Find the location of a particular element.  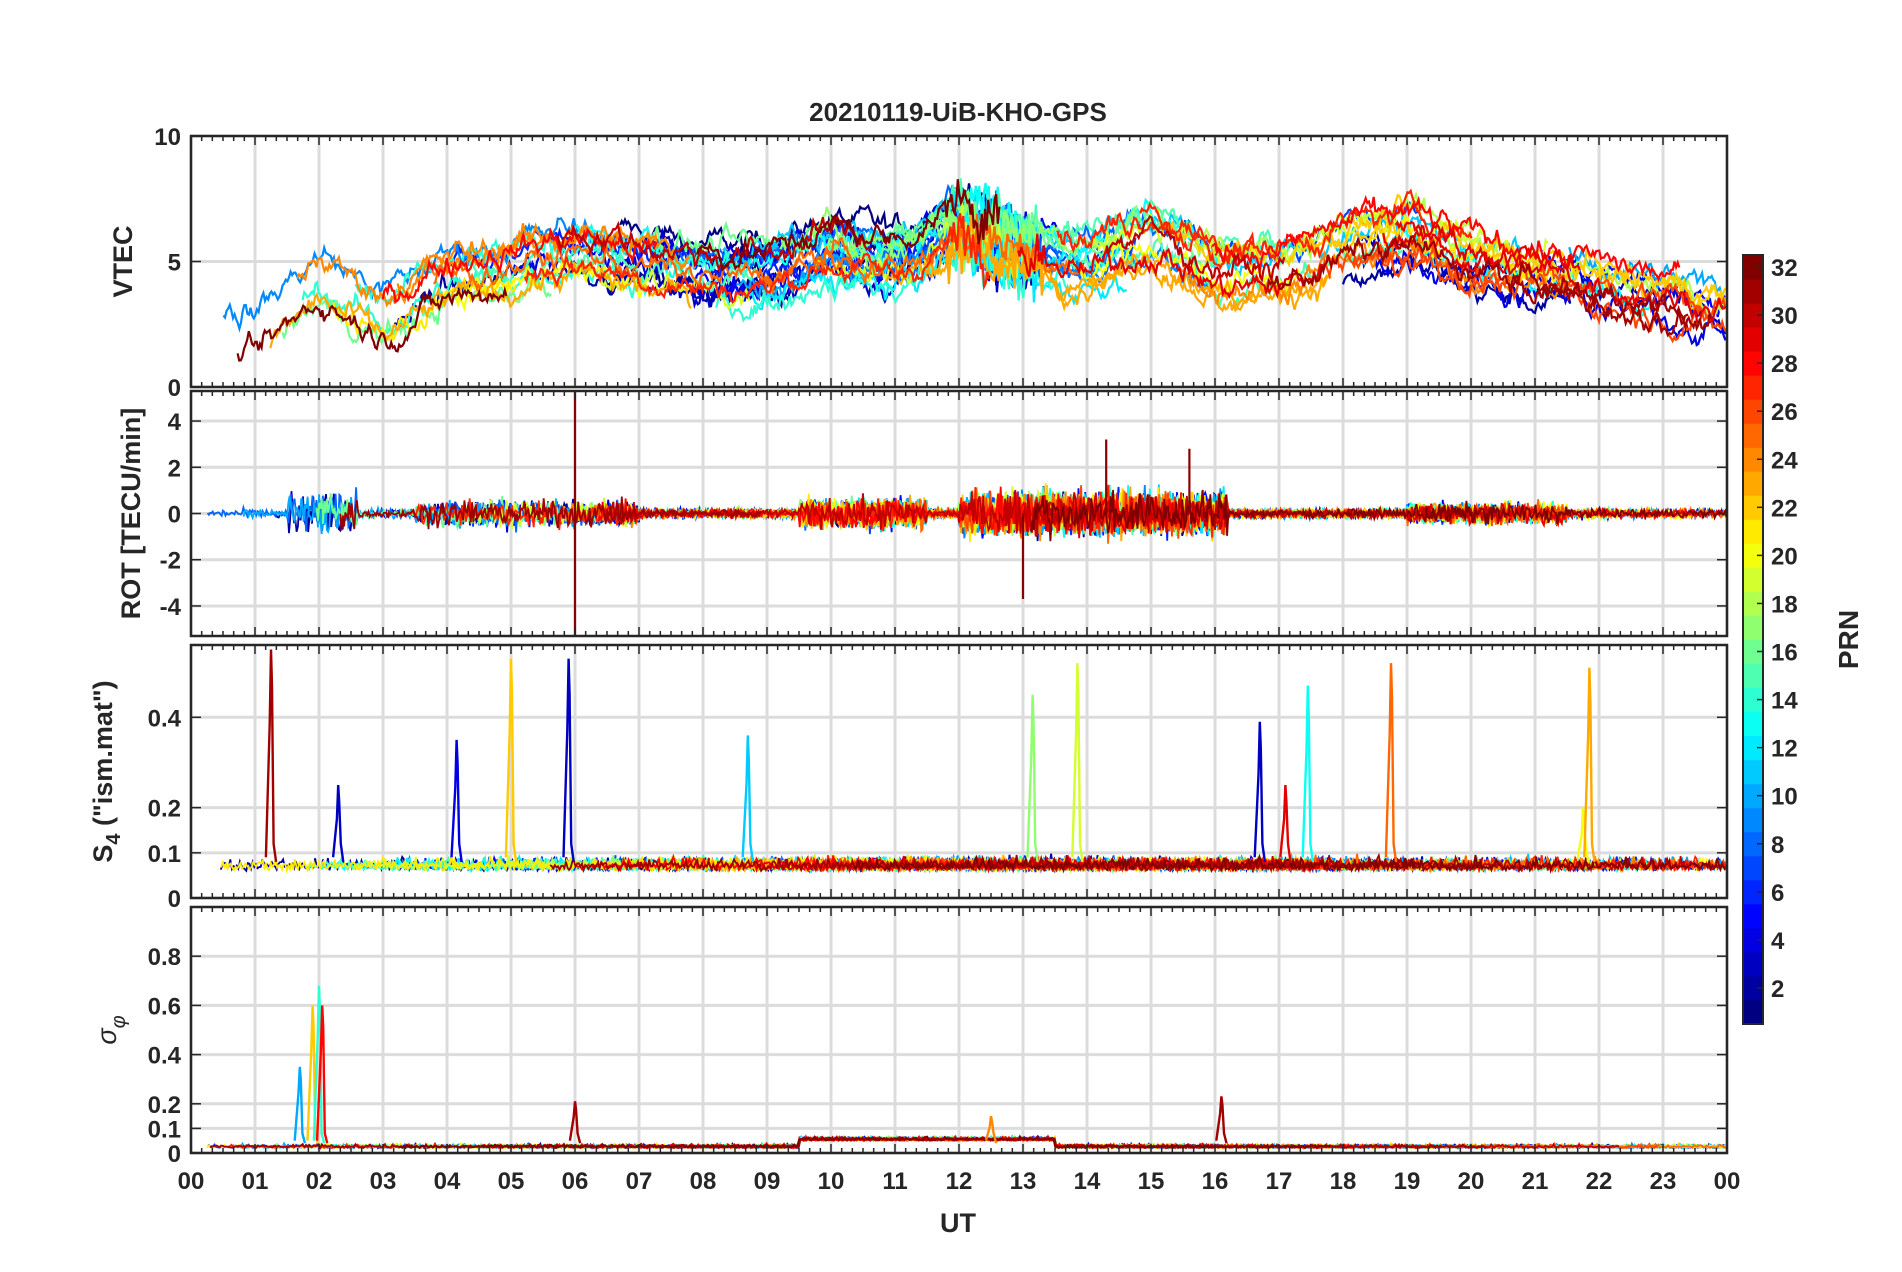

colorbar-tick-label: 14 is located at coordinates (1784, 701).